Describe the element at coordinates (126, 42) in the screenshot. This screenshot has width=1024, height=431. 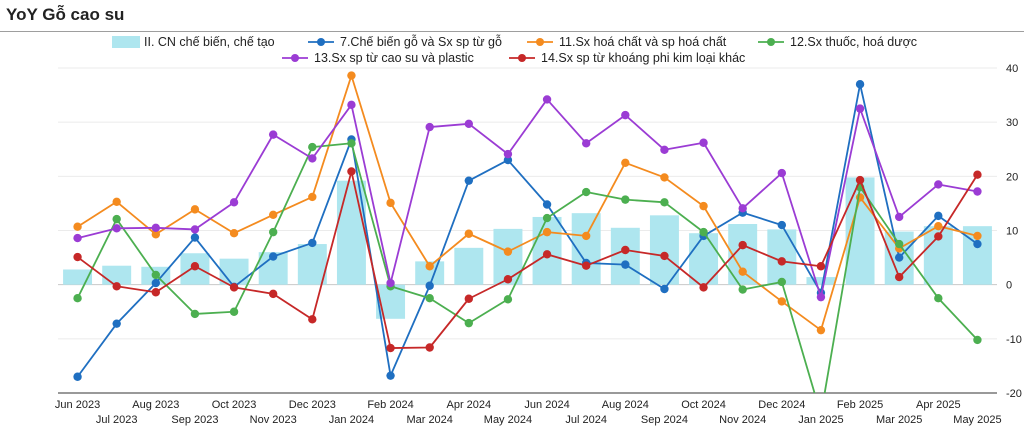
I see `legend-swatch` at that location.